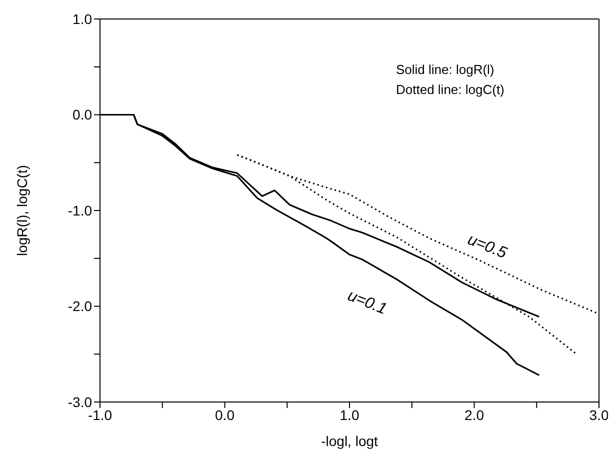 The width and height of the screenshot is (616, 458). What do you see at coordinates (450, 90) in the screenshot?
I see `annotation: Dotted line: logC(t)` at bounding box center [450, 90].